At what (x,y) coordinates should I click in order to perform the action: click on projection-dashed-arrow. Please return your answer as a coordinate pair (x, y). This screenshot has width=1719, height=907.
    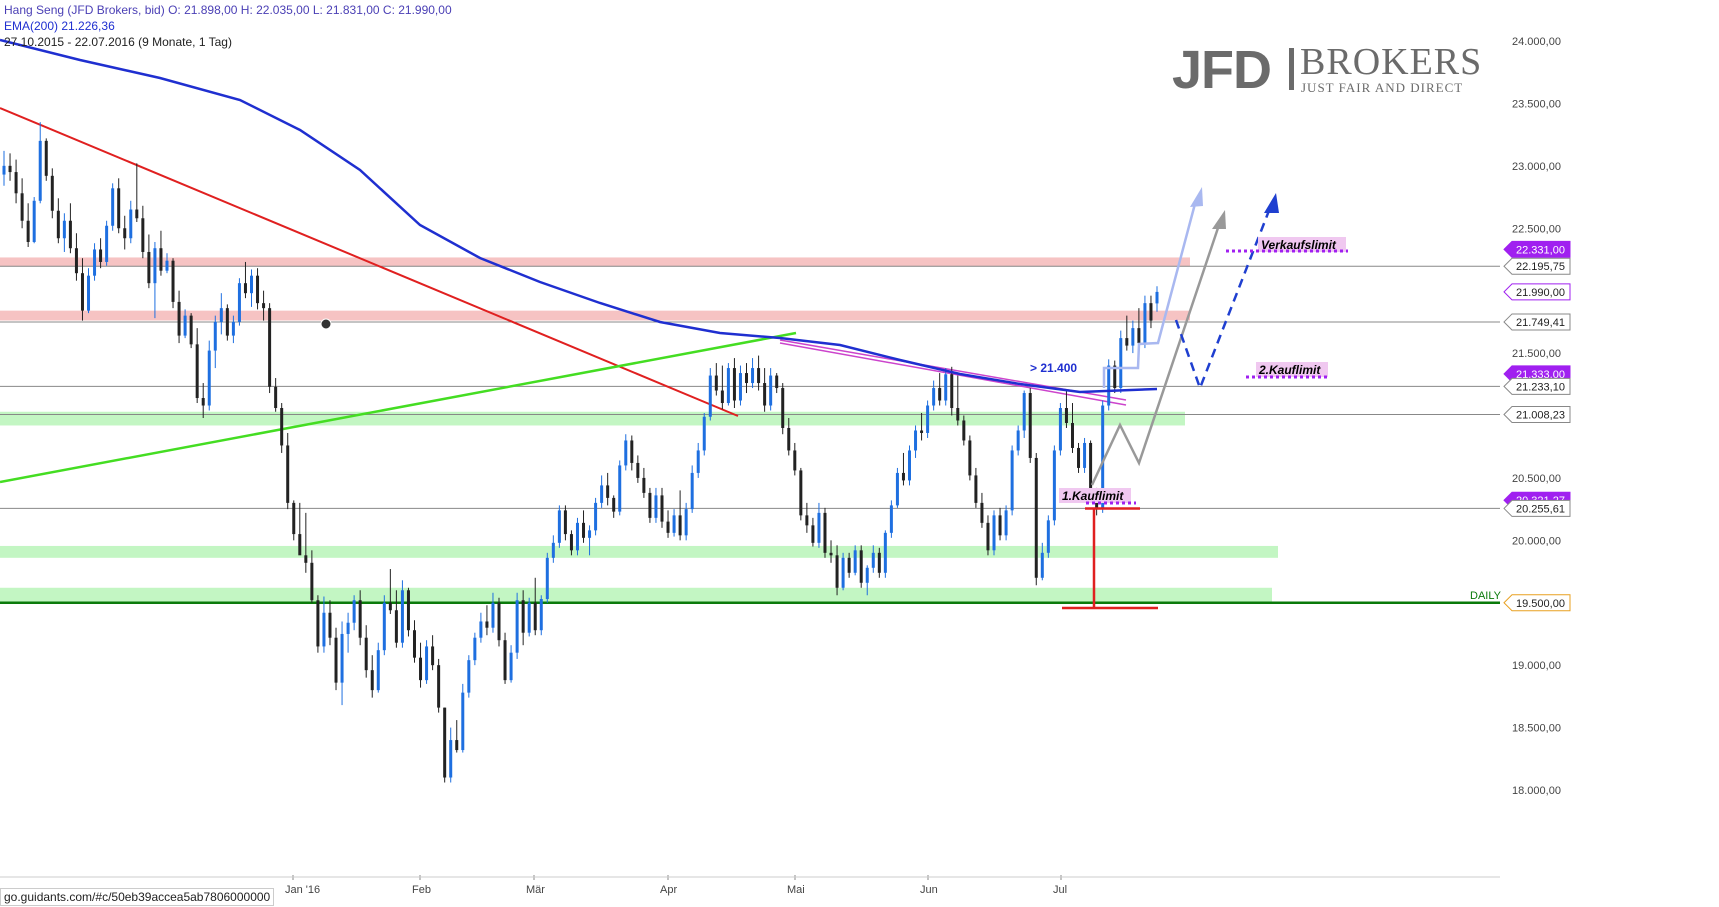
    Looking at the image, I should click on (1223, 299).